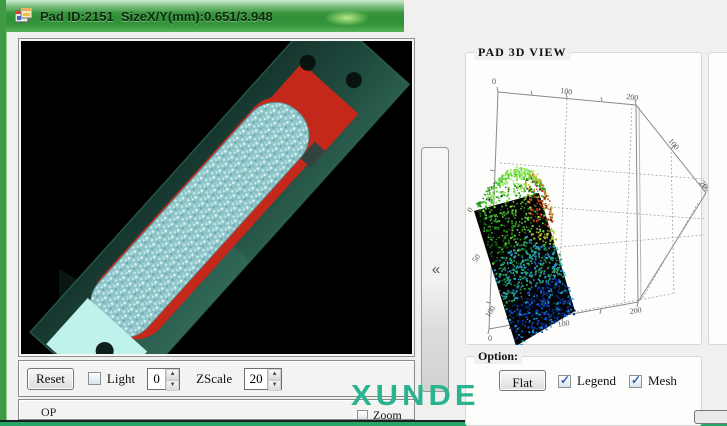 Image resolution: width=727 pixels, height=426 pixels. Describe the element at coordinates (596, 380) in the screenshot. I see `legend-label: Legend` at that location.